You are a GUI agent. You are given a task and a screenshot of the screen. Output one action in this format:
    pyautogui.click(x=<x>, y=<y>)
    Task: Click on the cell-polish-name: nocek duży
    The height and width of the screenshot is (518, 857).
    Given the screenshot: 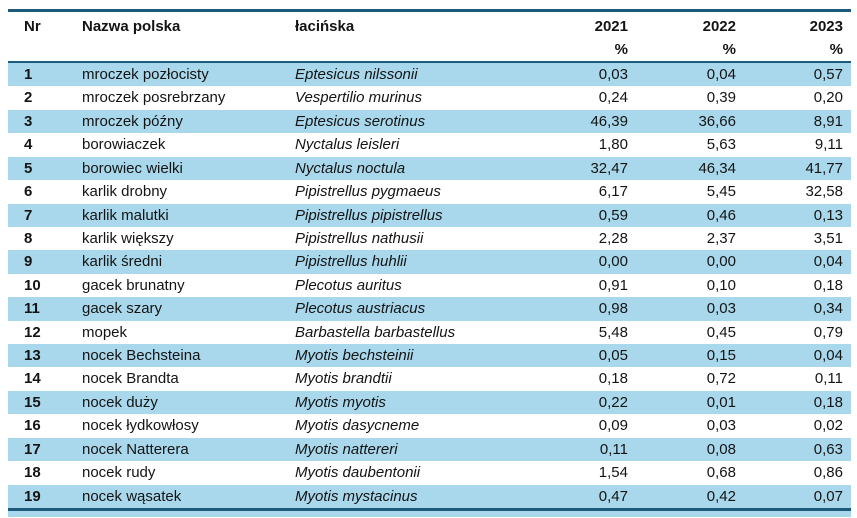 What is the action you would take?
    pyautogui.click(x=120, y=402)
    